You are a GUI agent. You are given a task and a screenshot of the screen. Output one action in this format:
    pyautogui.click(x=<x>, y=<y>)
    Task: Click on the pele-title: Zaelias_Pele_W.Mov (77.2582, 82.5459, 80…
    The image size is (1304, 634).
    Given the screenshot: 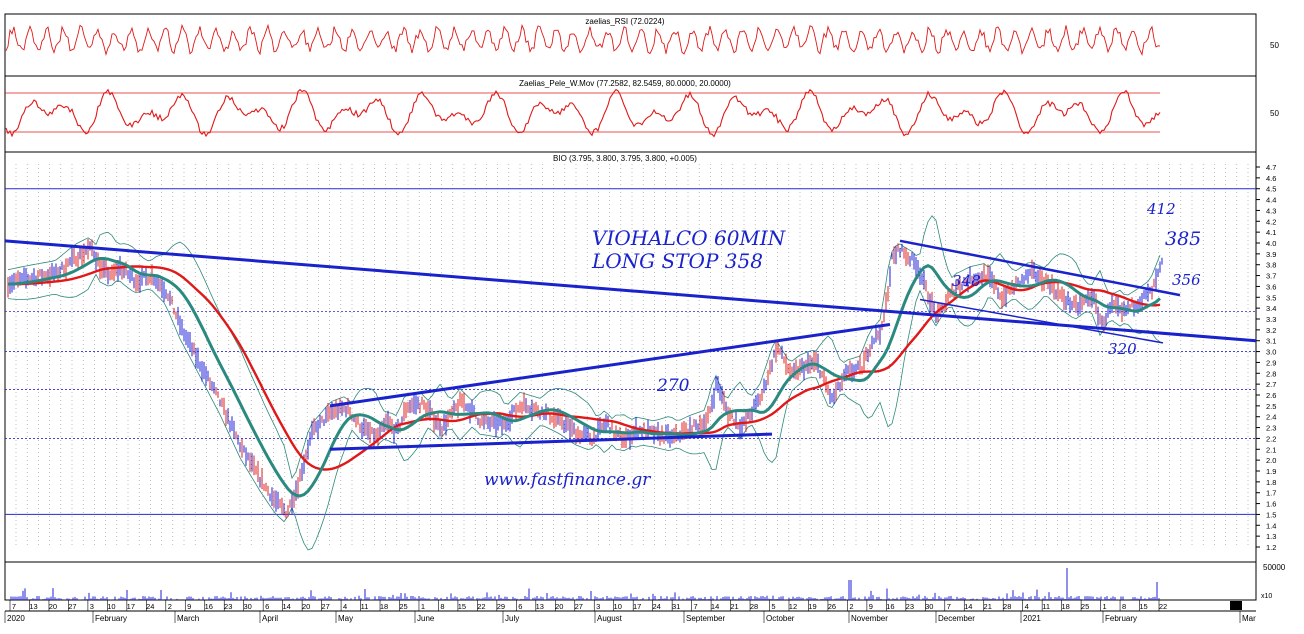 What is the action you would take?
    pyautogui.click(x=625, y=83)
    